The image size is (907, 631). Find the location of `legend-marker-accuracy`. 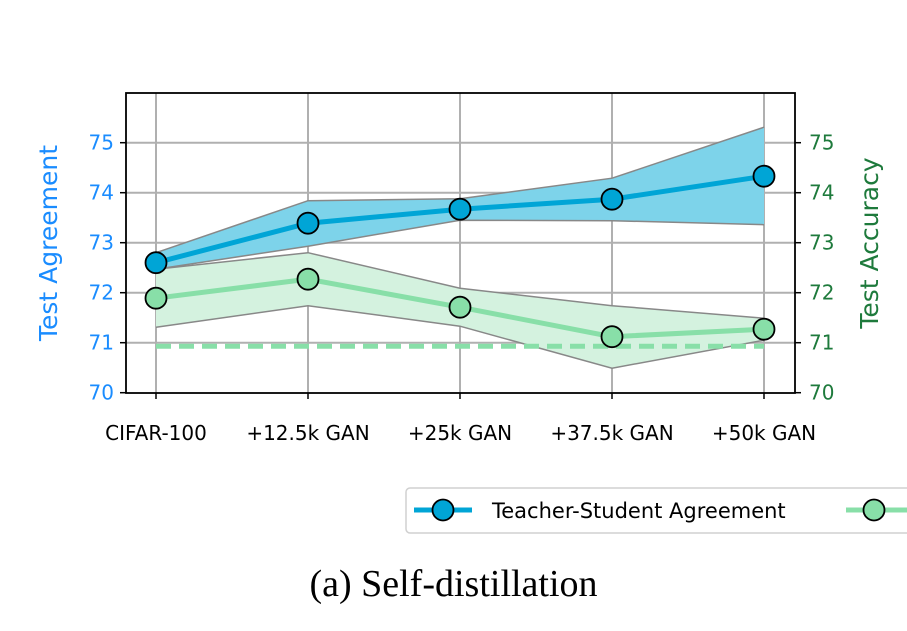

legend-marker-accuracy is located at coordinates (874, 510).